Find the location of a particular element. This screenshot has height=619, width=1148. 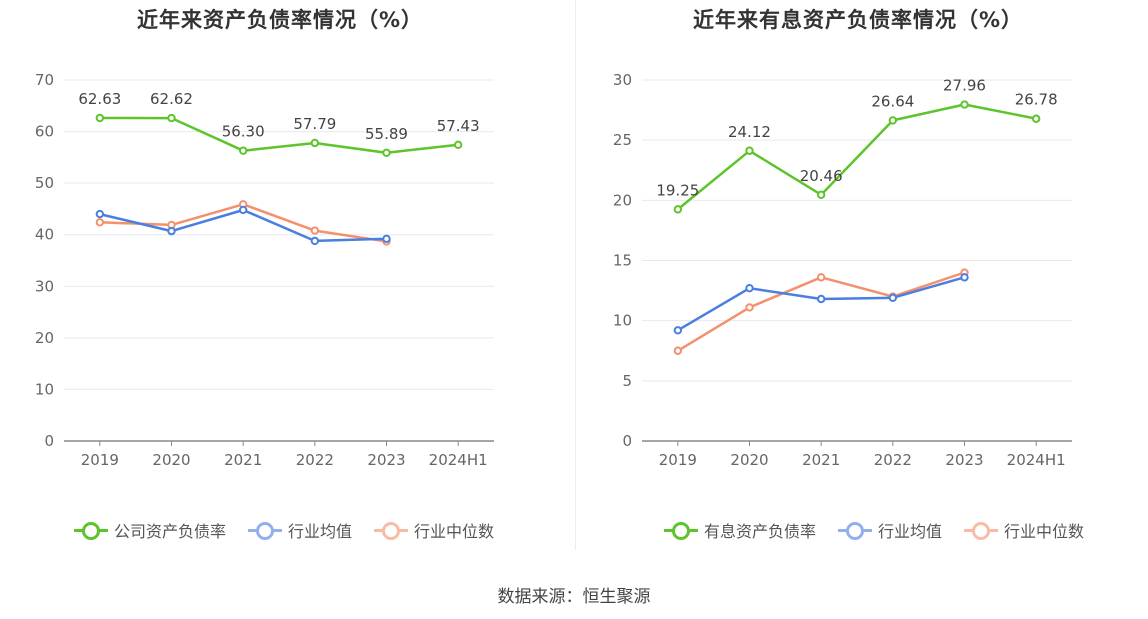

y-tick-label: 40 is located at coordinates (44, 235).